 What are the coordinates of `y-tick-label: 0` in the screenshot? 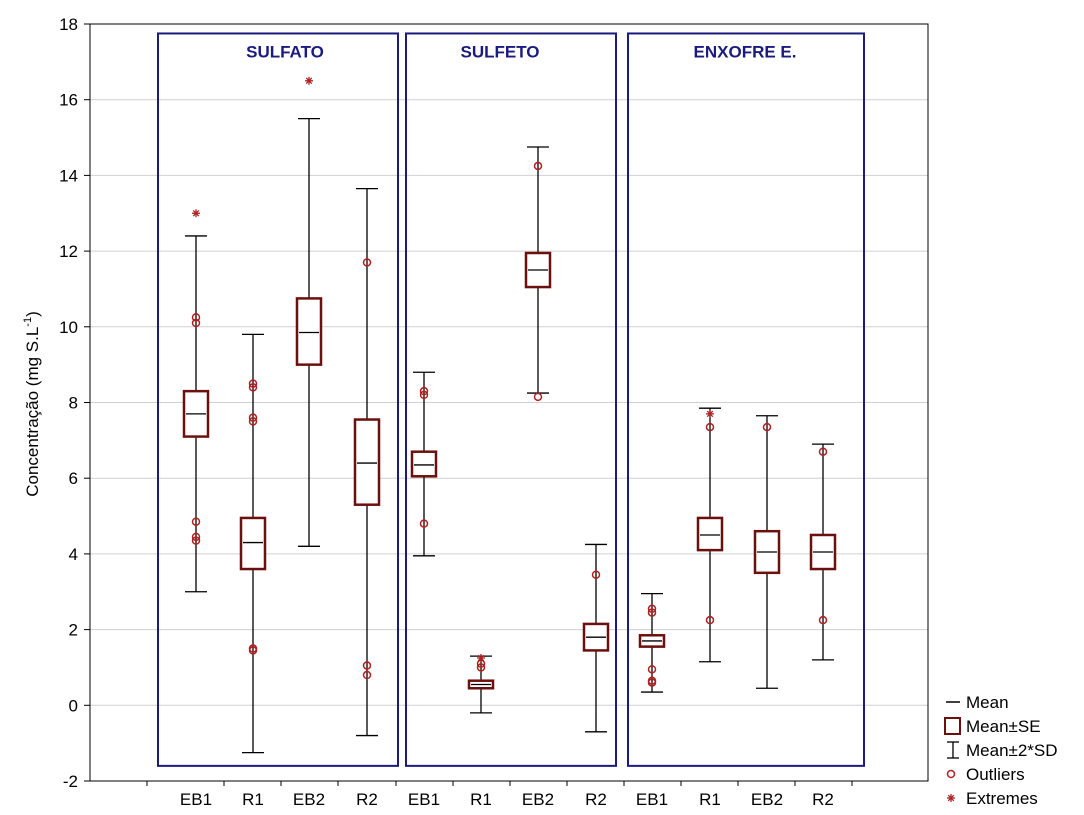 It's located at (73, 705).